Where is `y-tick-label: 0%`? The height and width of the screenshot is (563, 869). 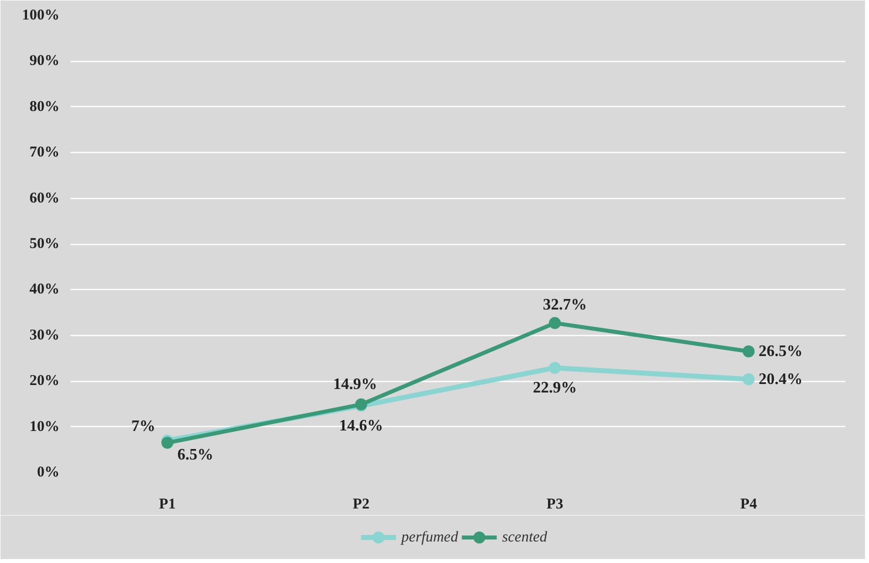
y-tick-label: 0% is located at coordinates (48, 472).